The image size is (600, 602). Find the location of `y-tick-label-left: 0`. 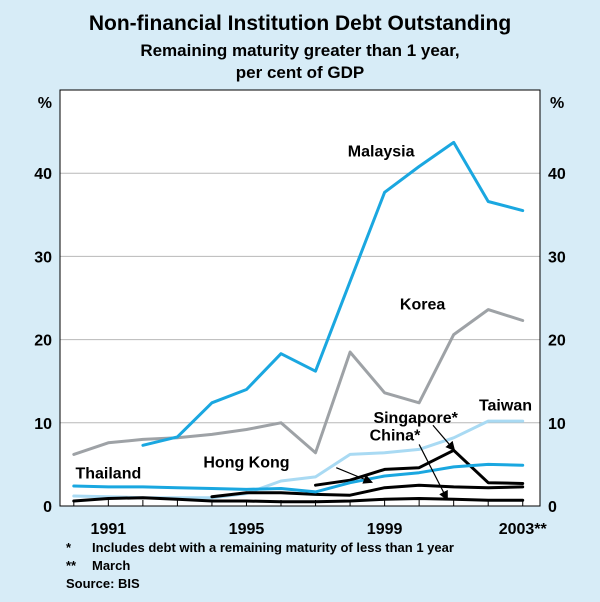

y-tick-label-left: 0 is located at coordinates (47, 507).